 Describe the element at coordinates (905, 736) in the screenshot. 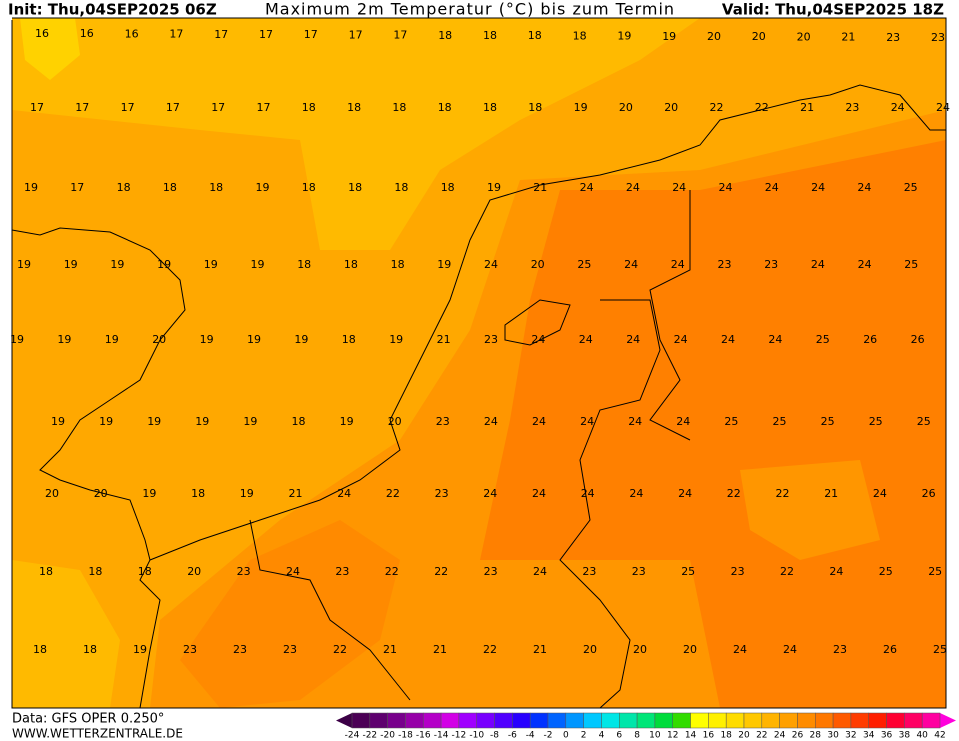

I see `legend-label: 38` at that location.